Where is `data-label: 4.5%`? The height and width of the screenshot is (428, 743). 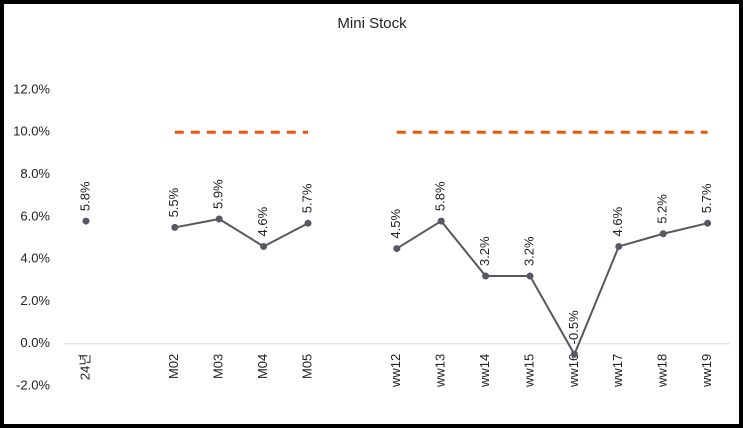
data-label: 4.5% is located at coordinates (395, 223).